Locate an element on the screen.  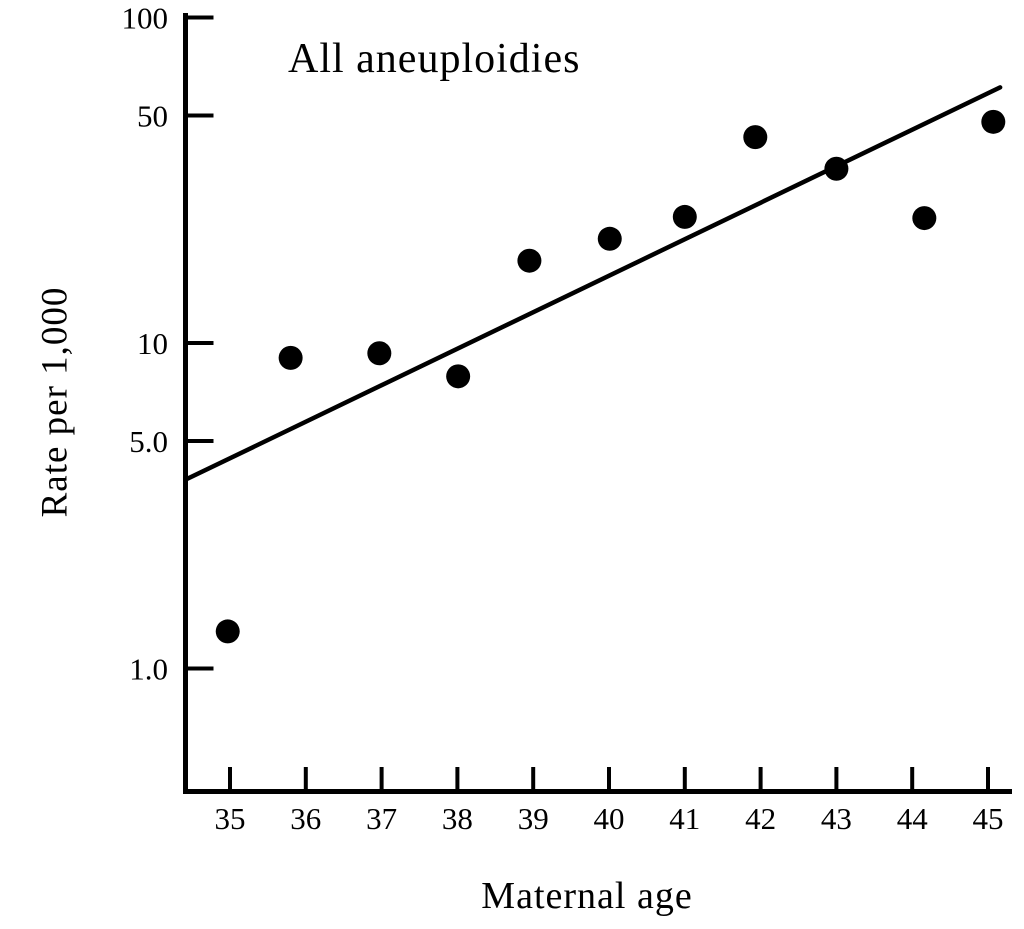
x-tick-label-36: 36 is located at coordinates (305, 818).